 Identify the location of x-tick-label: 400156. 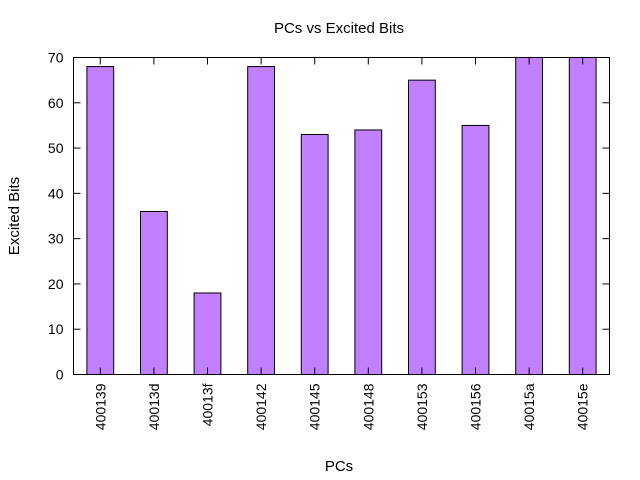
(476, 406).